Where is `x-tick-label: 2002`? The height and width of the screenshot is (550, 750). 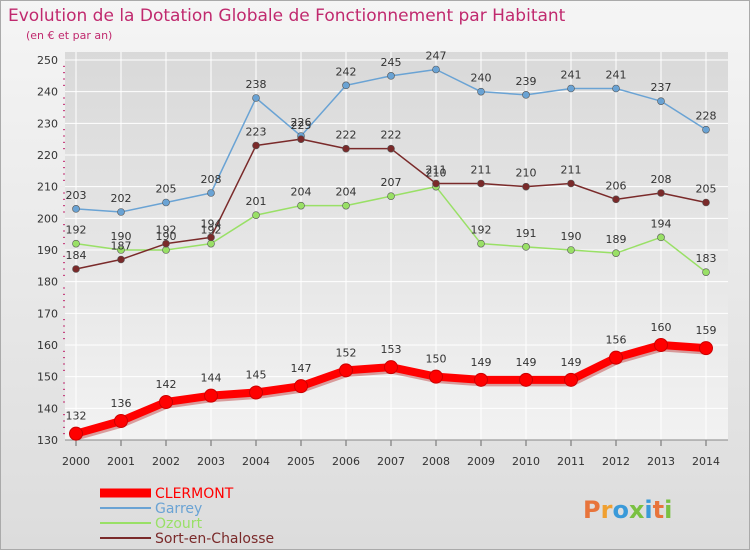 x-tick-label: 2002 is located at coordinates (166, 461).